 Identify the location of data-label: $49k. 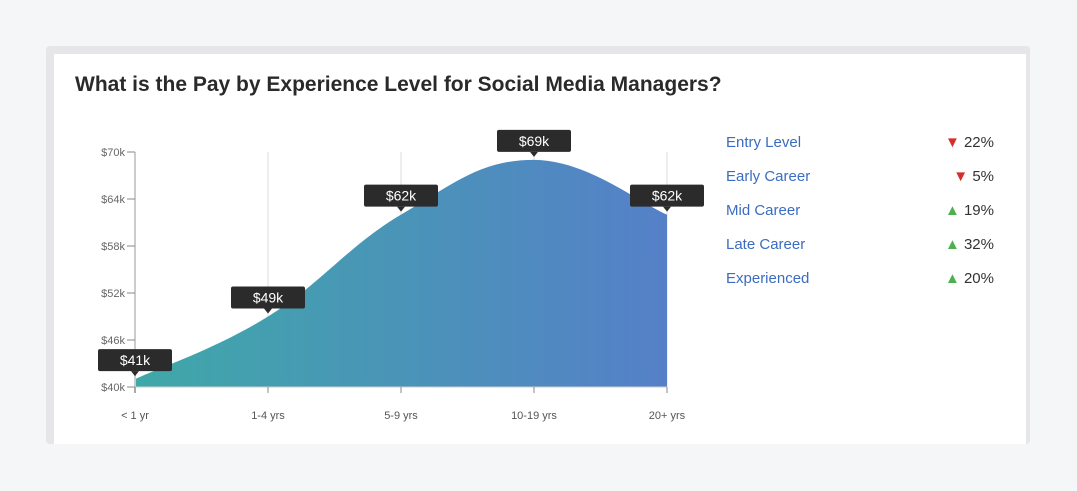
(268, 298).